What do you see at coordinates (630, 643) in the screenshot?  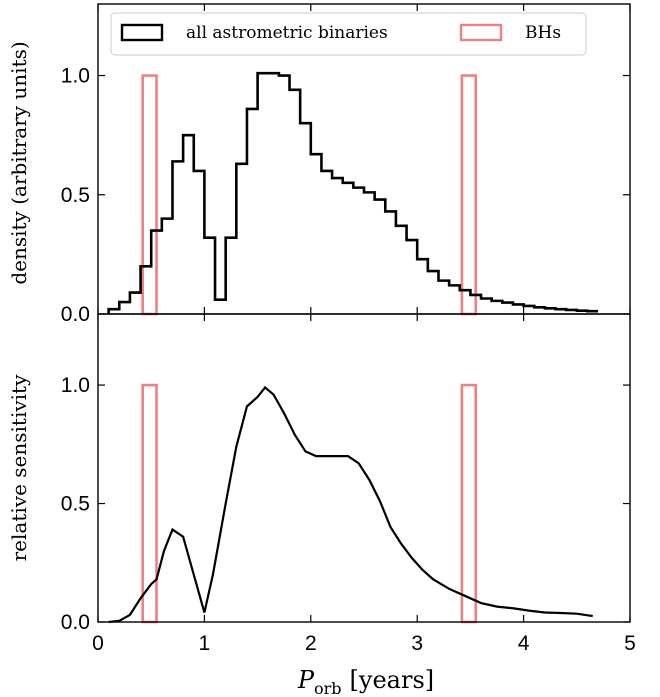 I see `xtick-label-5: 5` at bounding box center [630, 643].